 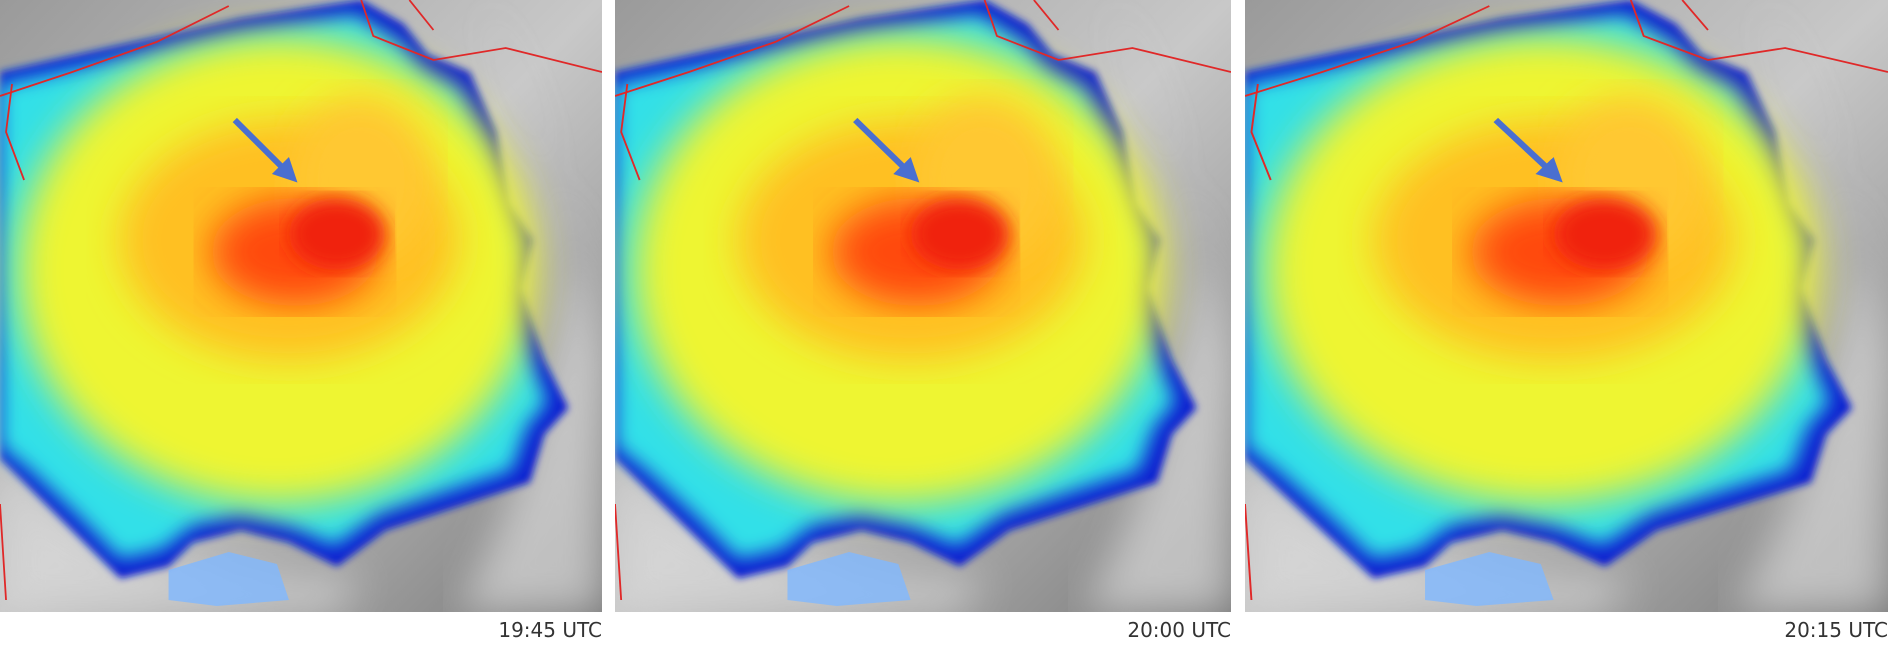 What do you see at coordinates (1836, 630) in the screenshot?
I see `time-label: 20:15 UTC` at bounding box center [1836, 630].